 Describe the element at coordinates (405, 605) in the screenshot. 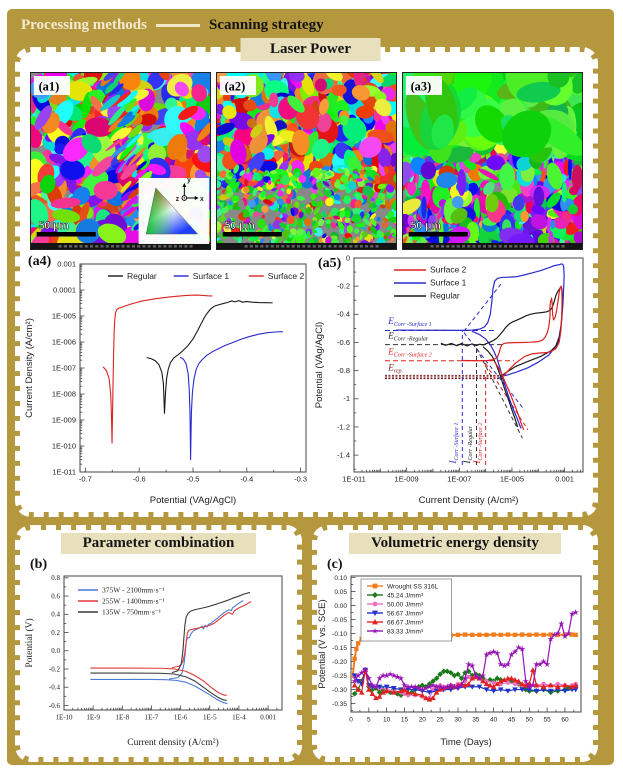

I see `svg-text: 50.00 J/mm³` at that location.